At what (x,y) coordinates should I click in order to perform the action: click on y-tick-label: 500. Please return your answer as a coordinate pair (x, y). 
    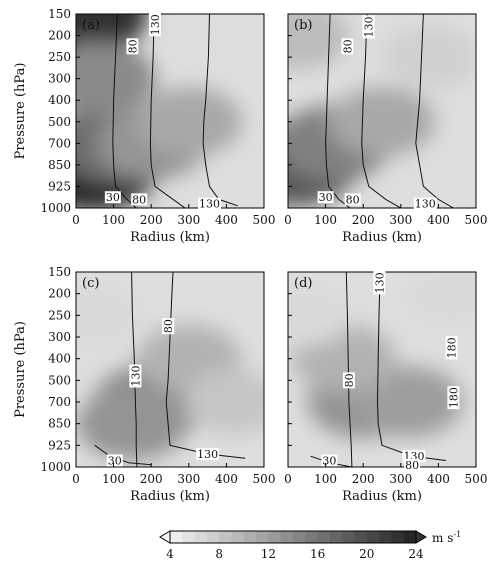
    Looking at the image, I should click on (59, 122).